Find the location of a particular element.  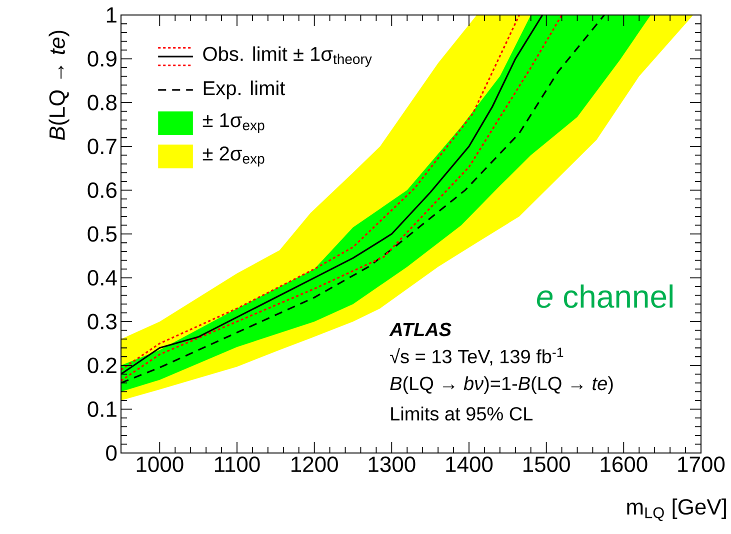

x-tick-label: 1400 is located at coordinates (469, 464).